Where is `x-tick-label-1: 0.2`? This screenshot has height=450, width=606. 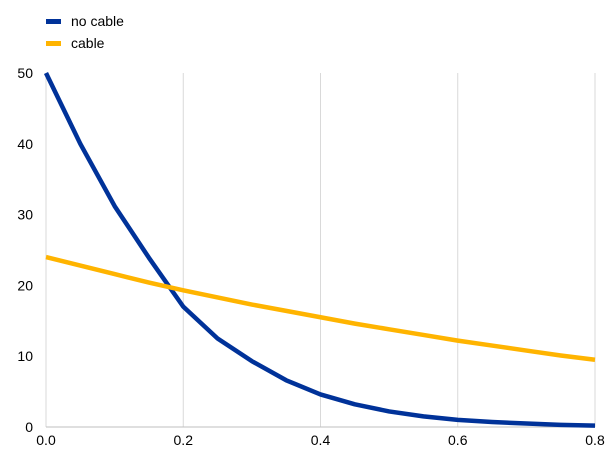 x-tick-label-1: 0.2 is located at coordinates (184, 440).